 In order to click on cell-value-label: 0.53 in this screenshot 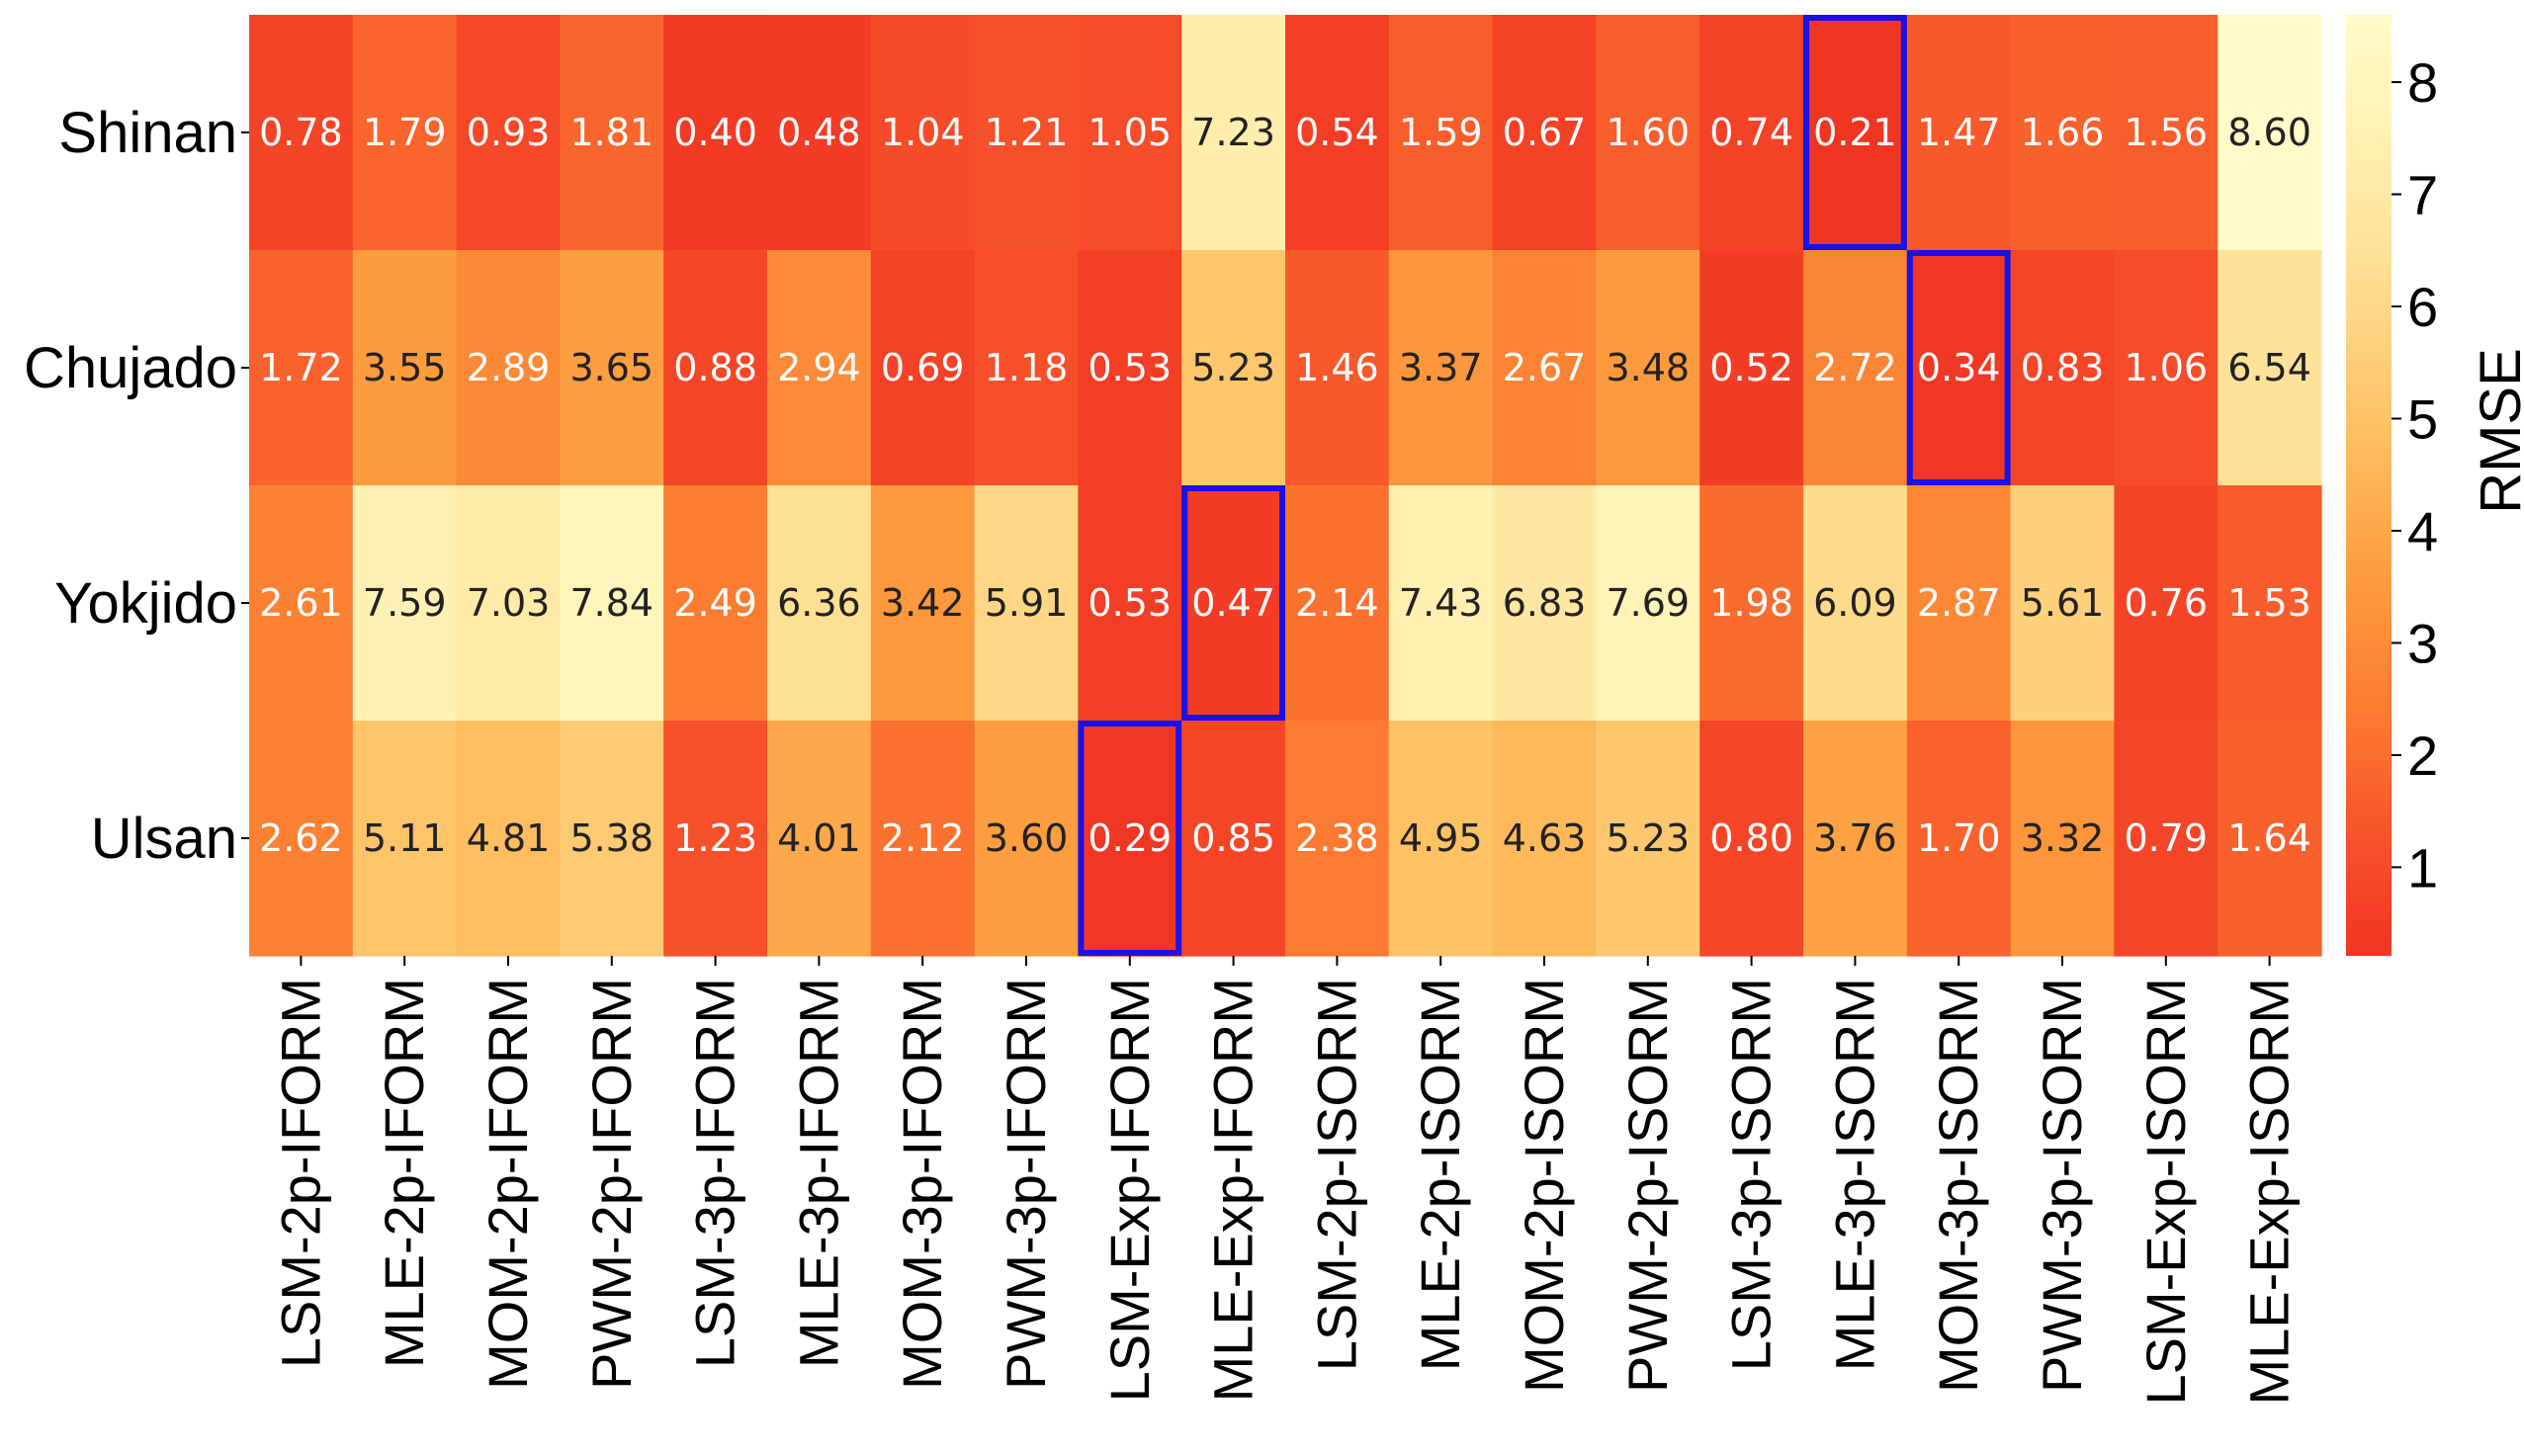, I will do `click(1130, 367)`.